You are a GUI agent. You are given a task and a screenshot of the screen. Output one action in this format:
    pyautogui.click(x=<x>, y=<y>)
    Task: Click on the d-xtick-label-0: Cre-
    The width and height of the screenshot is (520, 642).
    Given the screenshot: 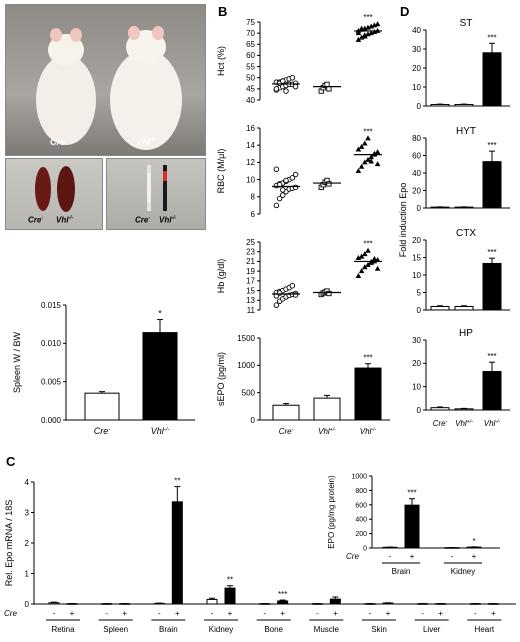 What is the action you would take?
    pyautogui.click(x=440, y=423)
    